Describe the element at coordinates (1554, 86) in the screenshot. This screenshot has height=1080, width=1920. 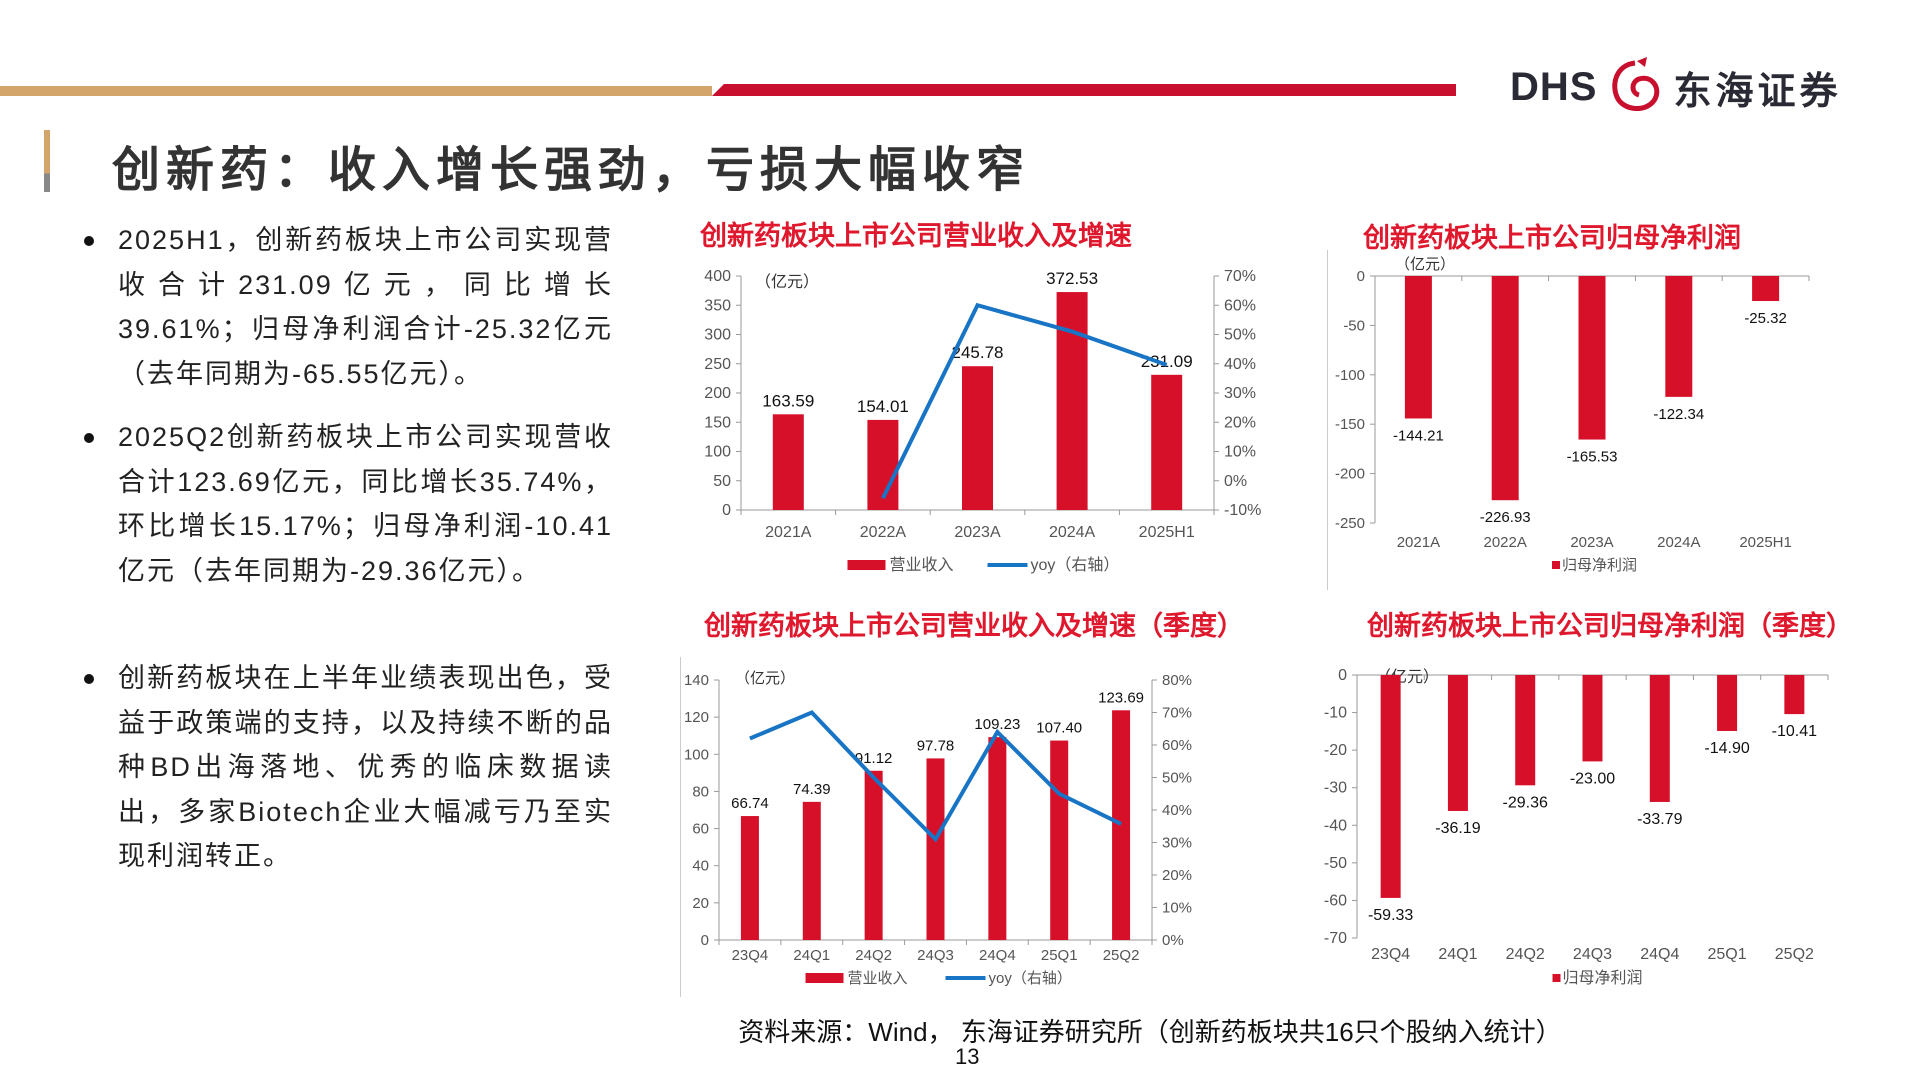
I see `logo-text: DHS` at that location.